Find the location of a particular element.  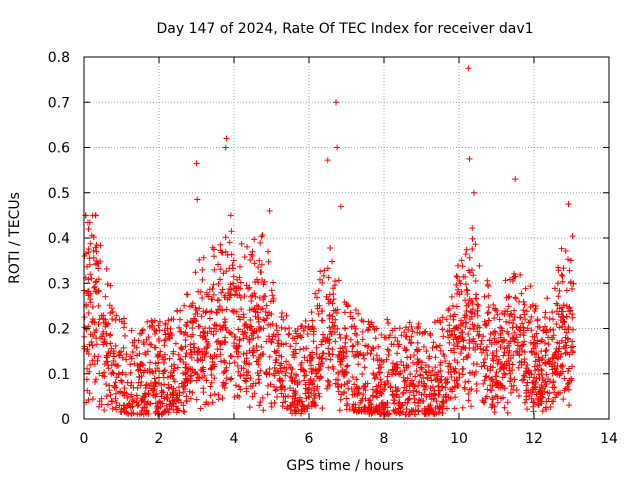

x-axis-label: GPS time / hours is located at coordinates (344, 466).